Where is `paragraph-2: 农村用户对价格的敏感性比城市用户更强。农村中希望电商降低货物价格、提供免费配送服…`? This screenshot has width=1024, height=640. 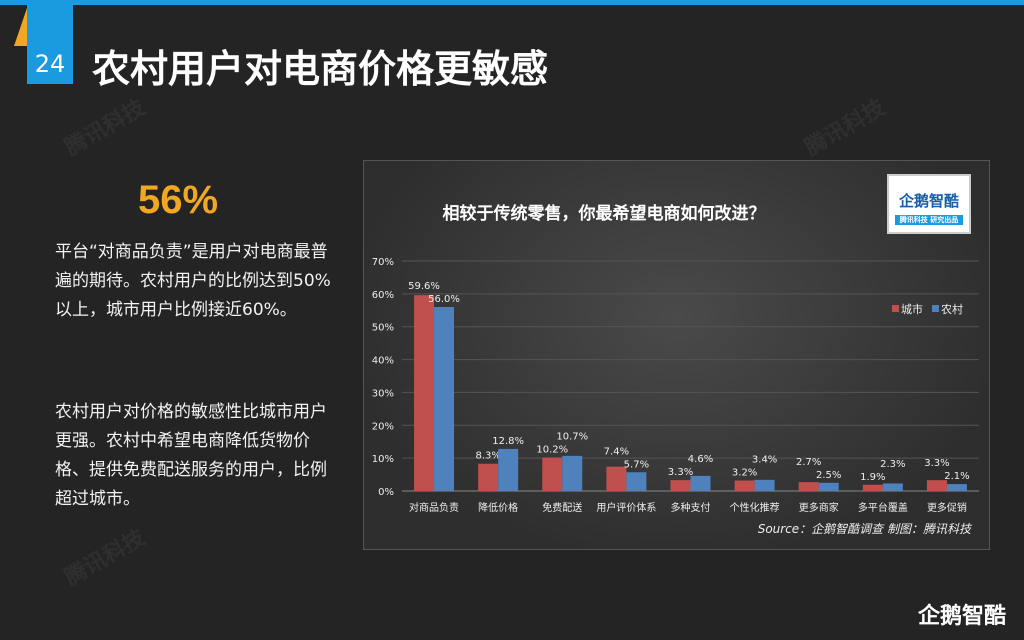 paragraph-2: 农村用户对价格的敏感性比城市用户更强。农村中希望电商降低货物价格、提供免费配送服… is located at coordinates (191, 455).